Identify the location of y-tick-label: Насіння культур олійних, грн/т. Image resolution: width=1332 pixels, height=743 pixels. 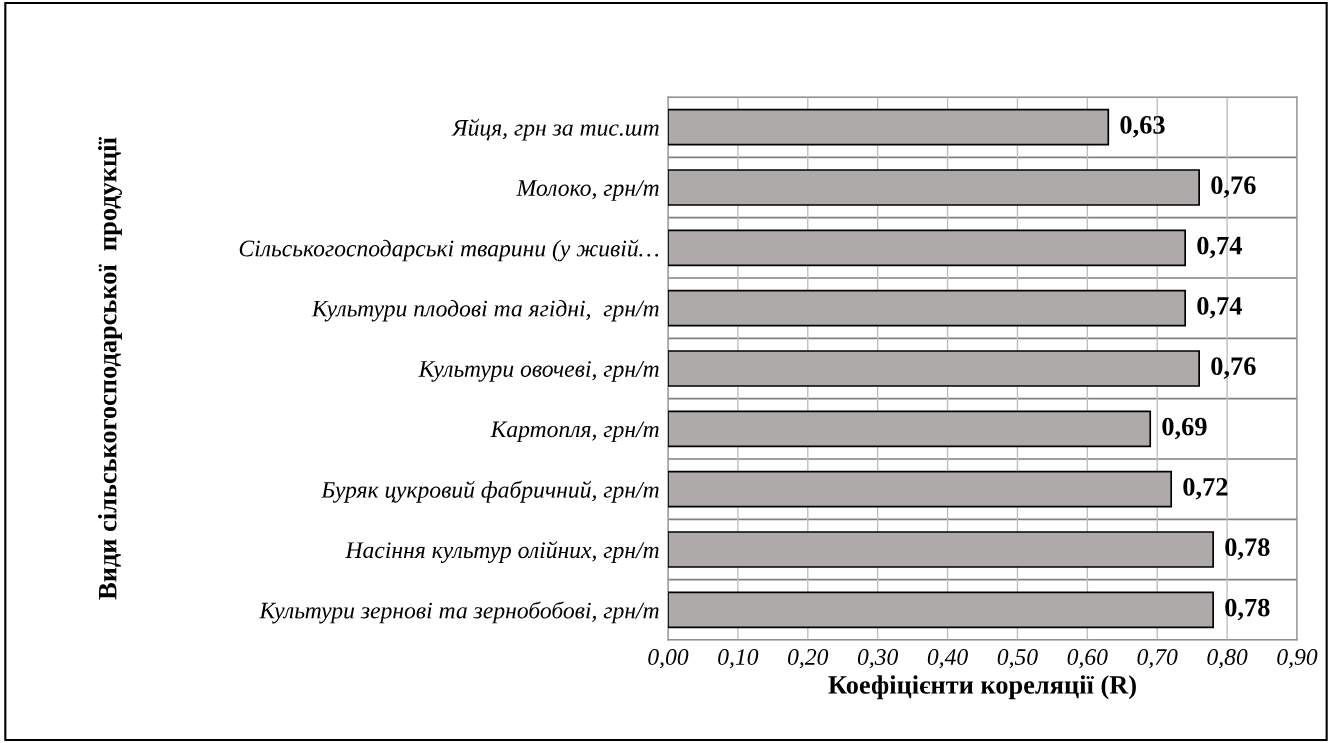
(502, 552).